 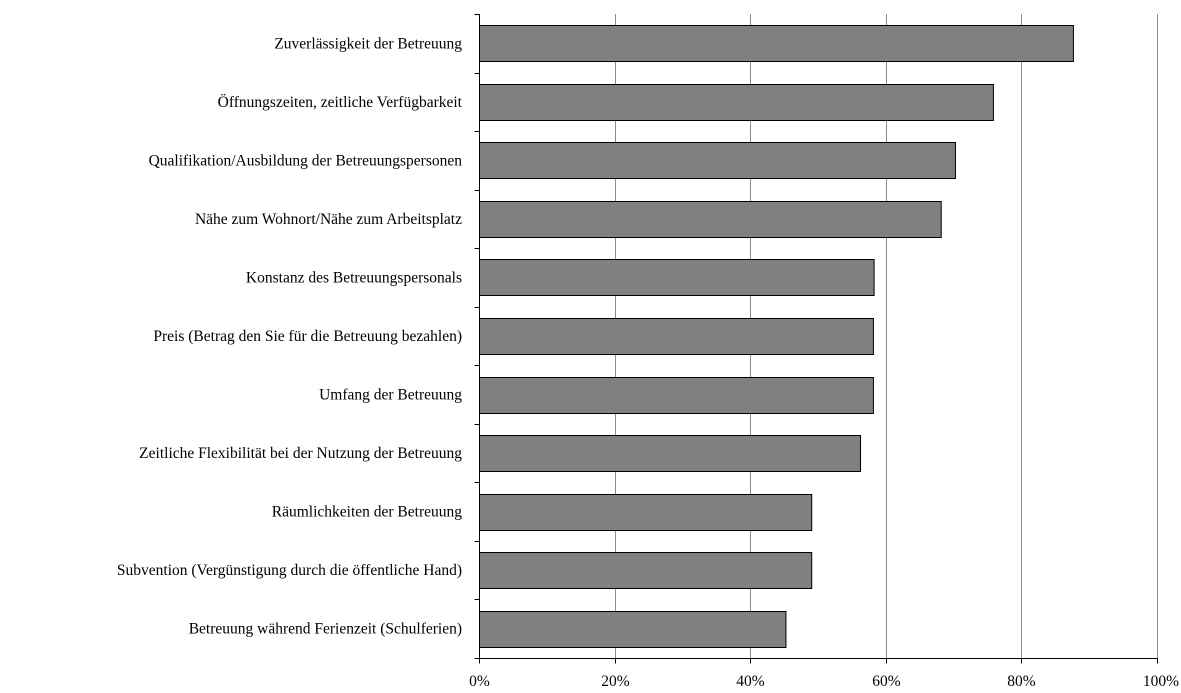 What do you see at coordinates (479, 681) in the screenshot?
I see `x-tick-label-0: 0%` at bounding box center [479, 681].